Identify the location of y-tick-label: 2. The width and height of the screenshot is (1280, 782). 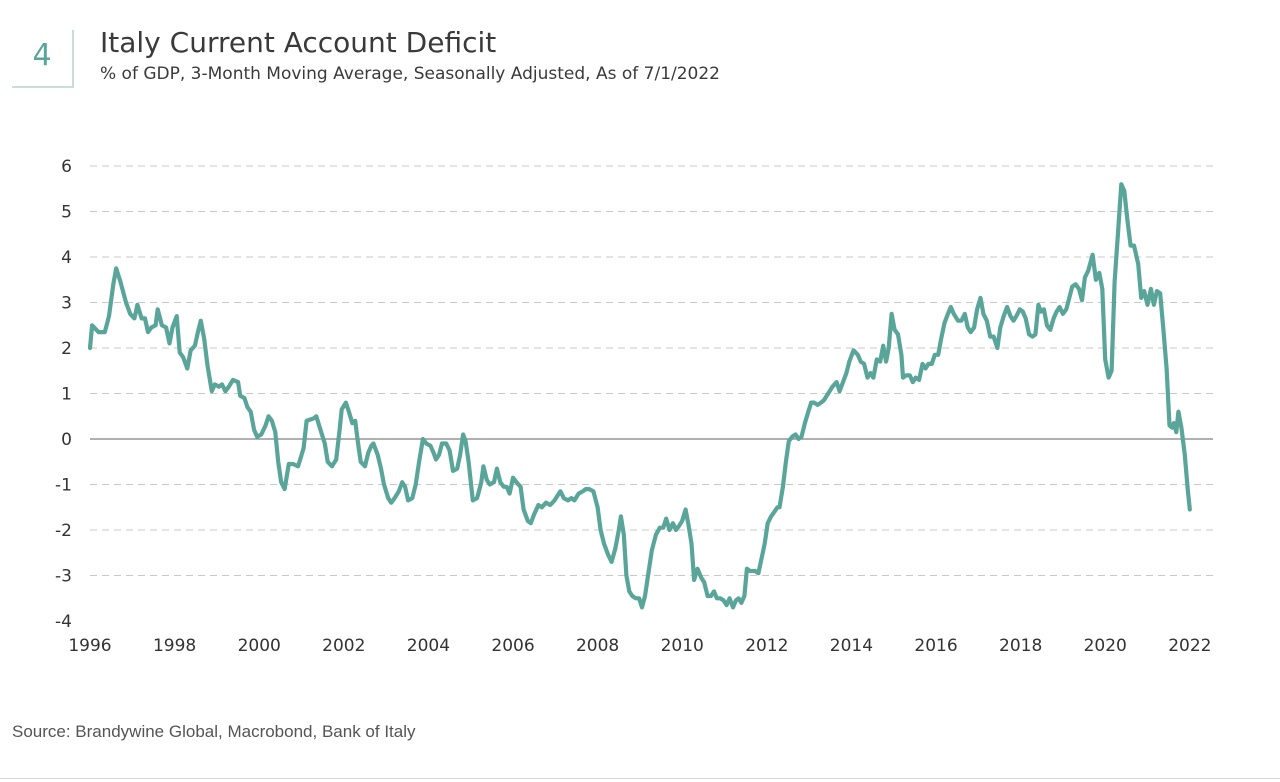
(66, 349).